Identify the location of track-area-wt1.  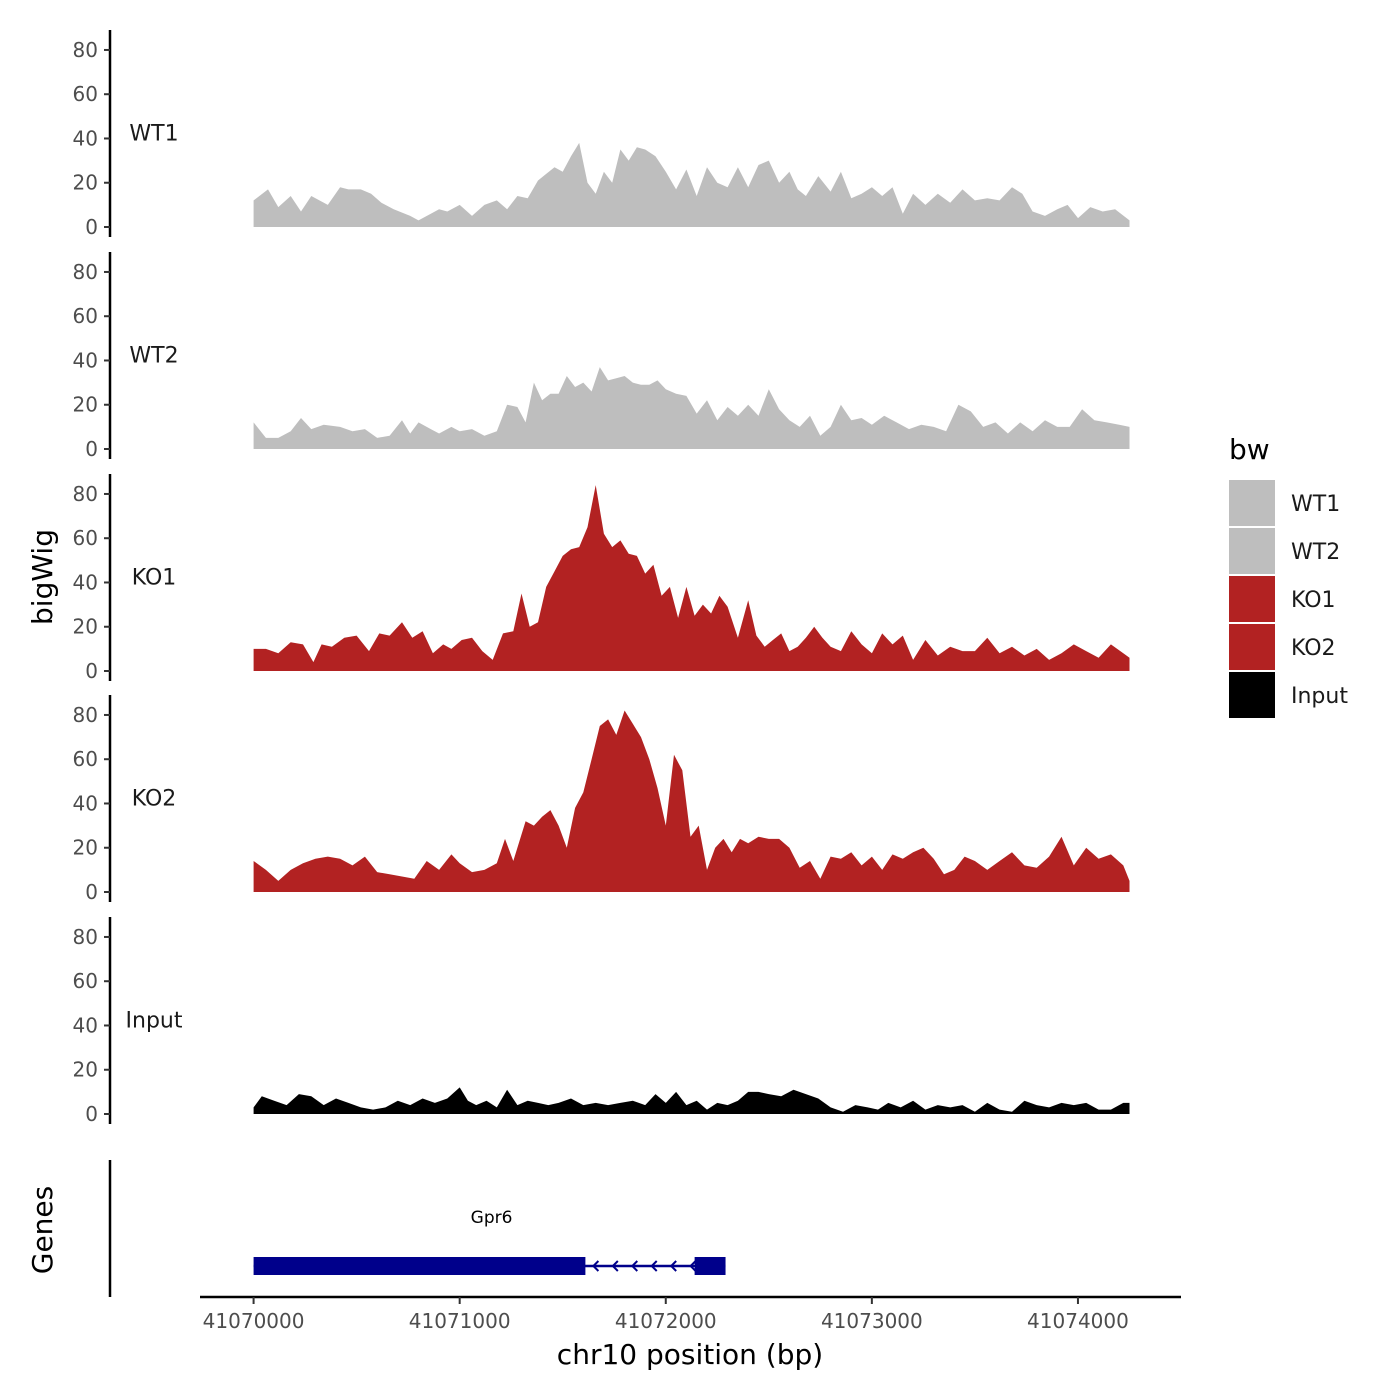
(691, 184).